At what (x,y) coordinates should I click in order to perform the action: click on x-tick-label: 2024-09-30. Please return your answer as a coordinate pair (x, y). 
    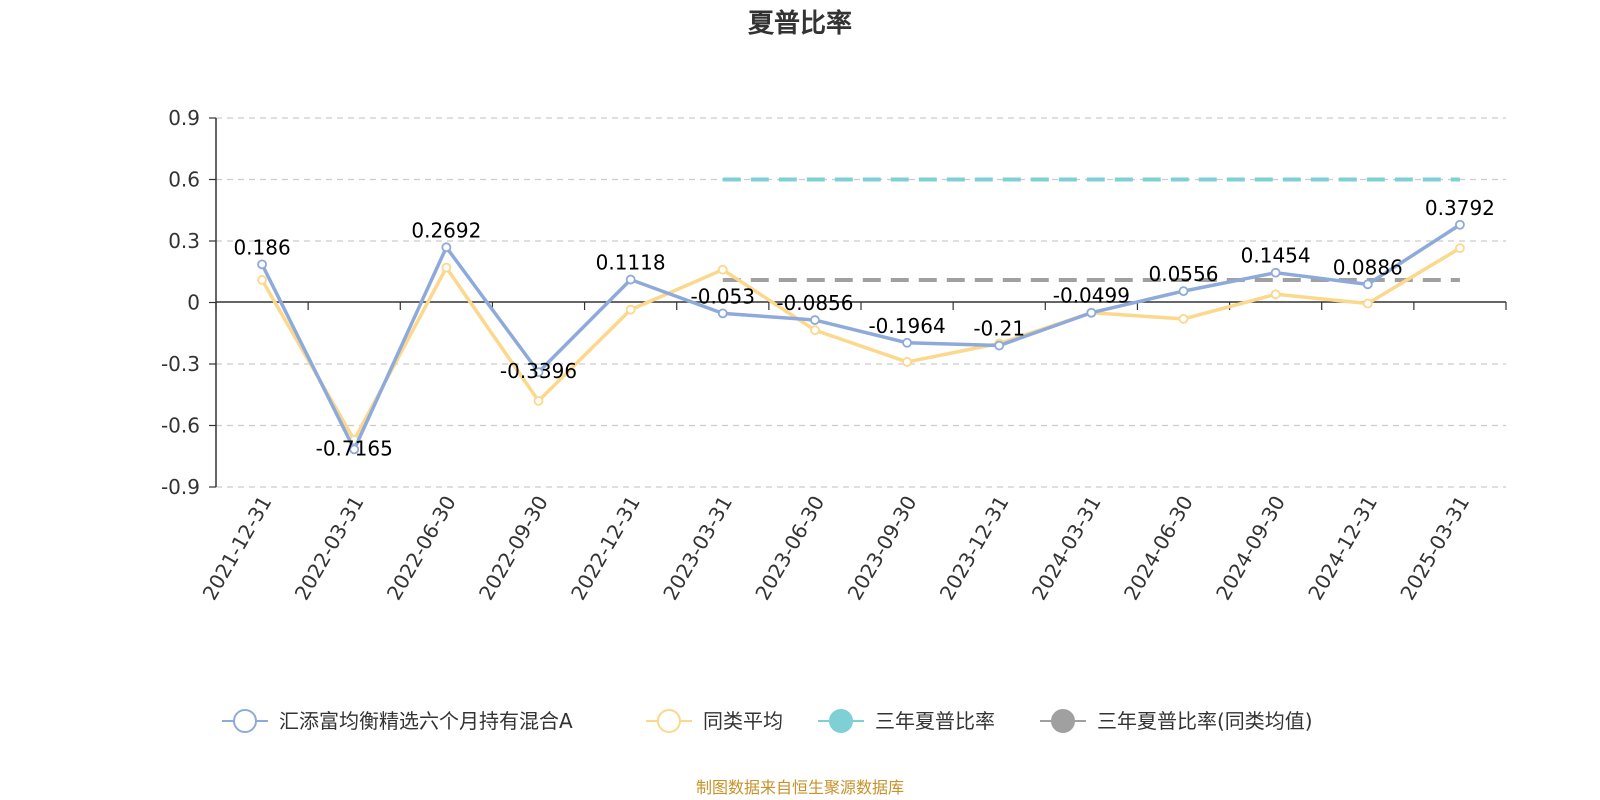
    Looking at the image, I should click on (1250, 548).